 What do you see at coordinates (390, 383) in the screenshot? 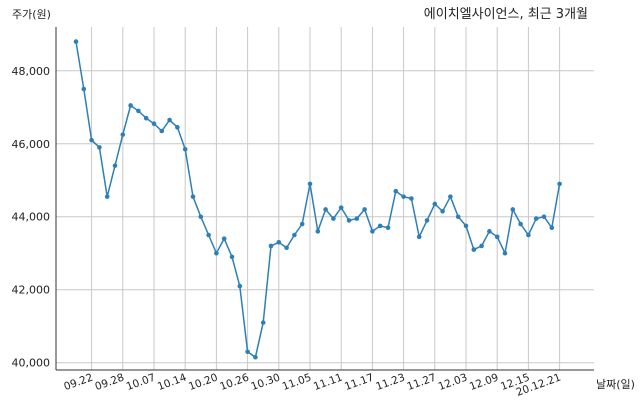
I see `x-tick-label: 11.23` at bounding box center [390, 383].